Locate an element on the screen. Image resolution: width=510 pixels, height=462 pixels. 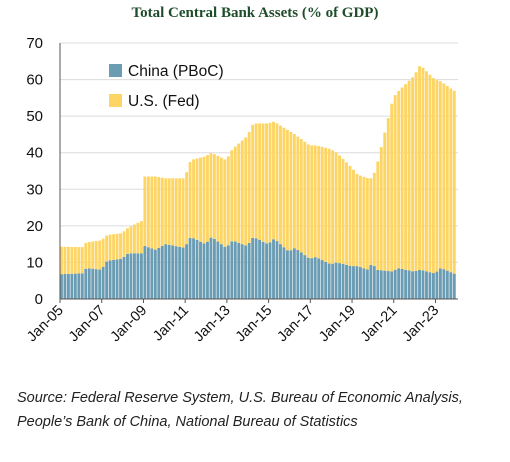
x-tick-label: Jan-11 is located at coordinates (171, 324).